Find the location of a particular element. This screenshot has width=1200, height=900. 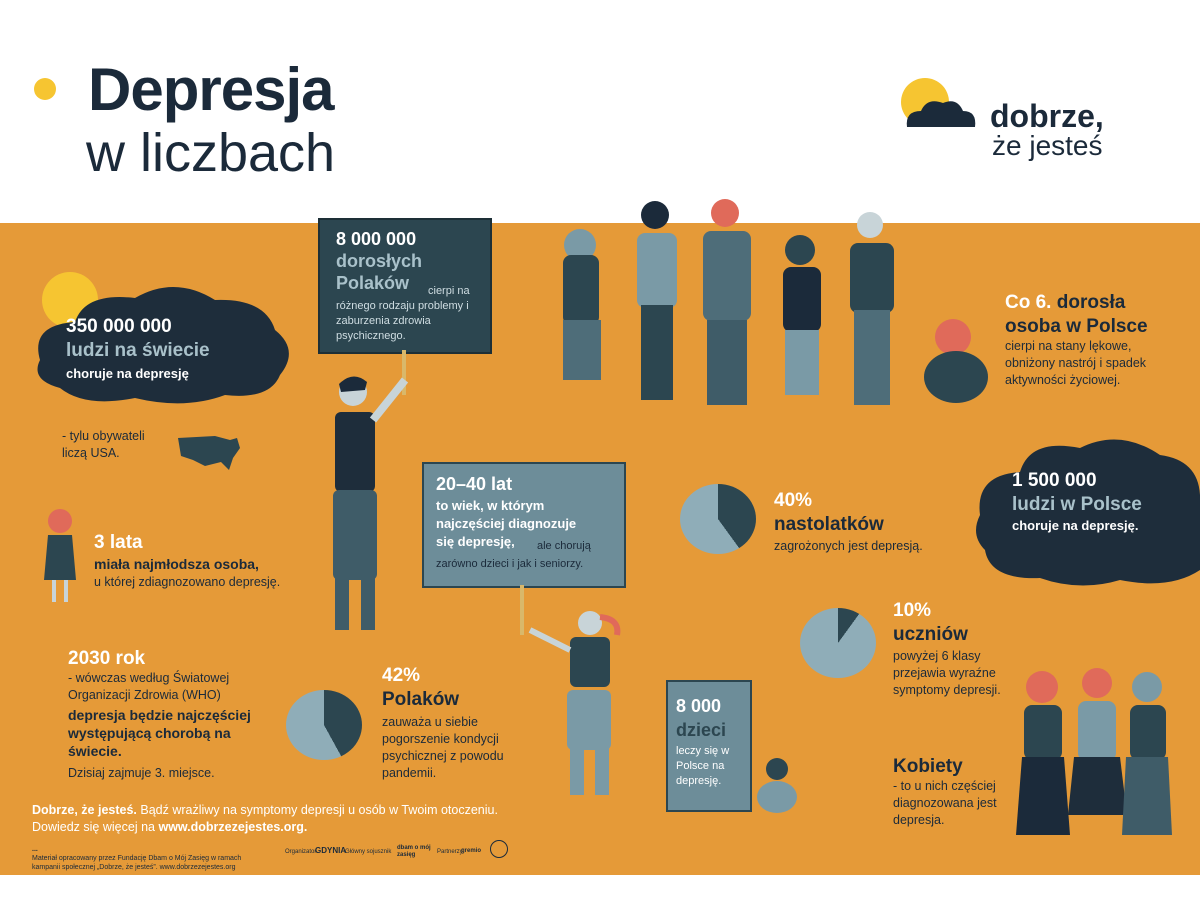

adults-sign is located at coordinates (405, 286).